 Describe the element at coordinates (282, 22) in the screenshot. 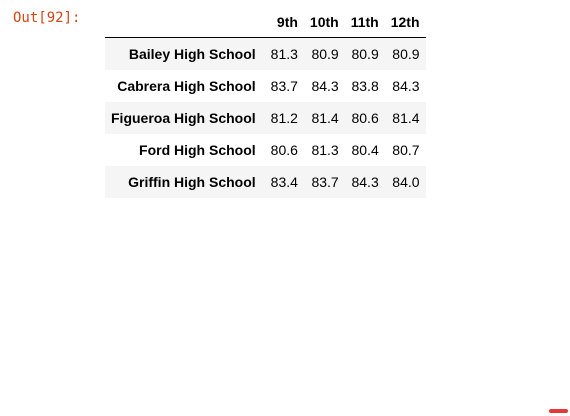

I see `column-header: 9th` at that location.